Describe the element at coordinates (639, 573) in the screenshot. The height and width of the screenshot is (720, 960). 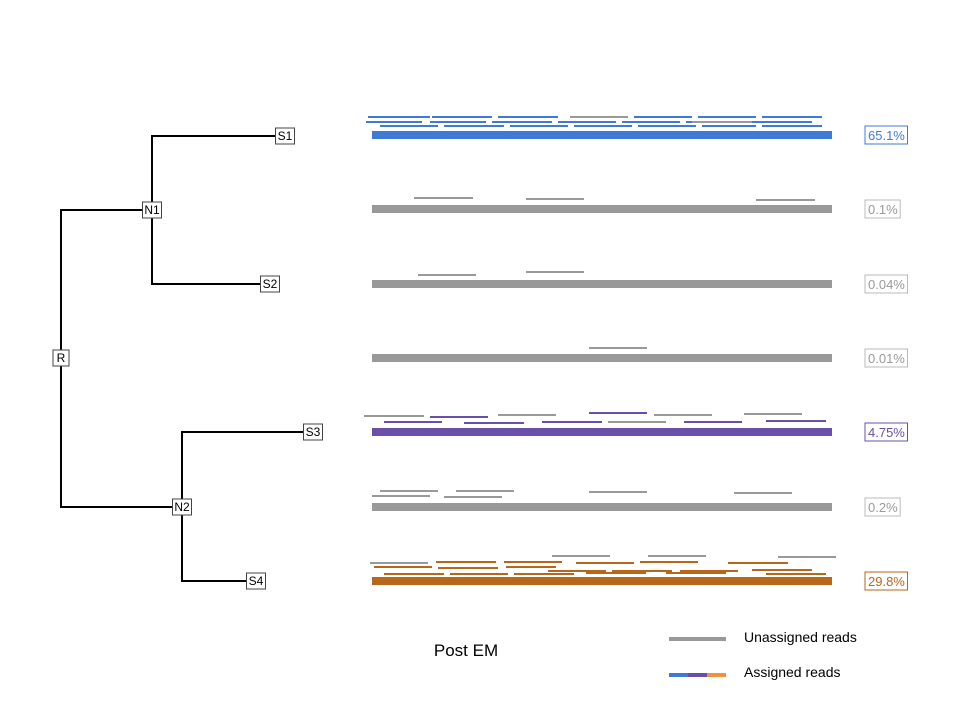
I see `row-s4: 29.8%` at that location.